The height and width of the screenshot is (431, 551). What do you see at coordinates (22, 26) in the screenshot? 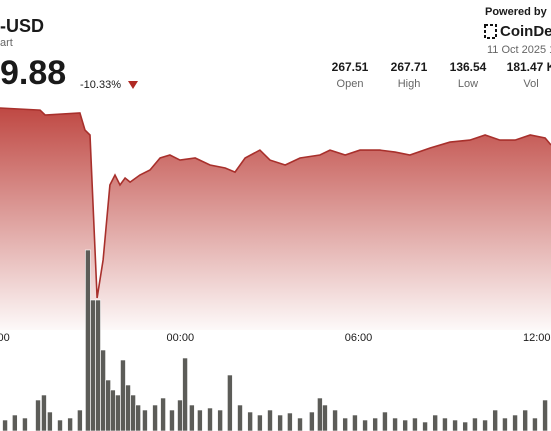
I see `title: -USD` at bounding box center [22, 26].